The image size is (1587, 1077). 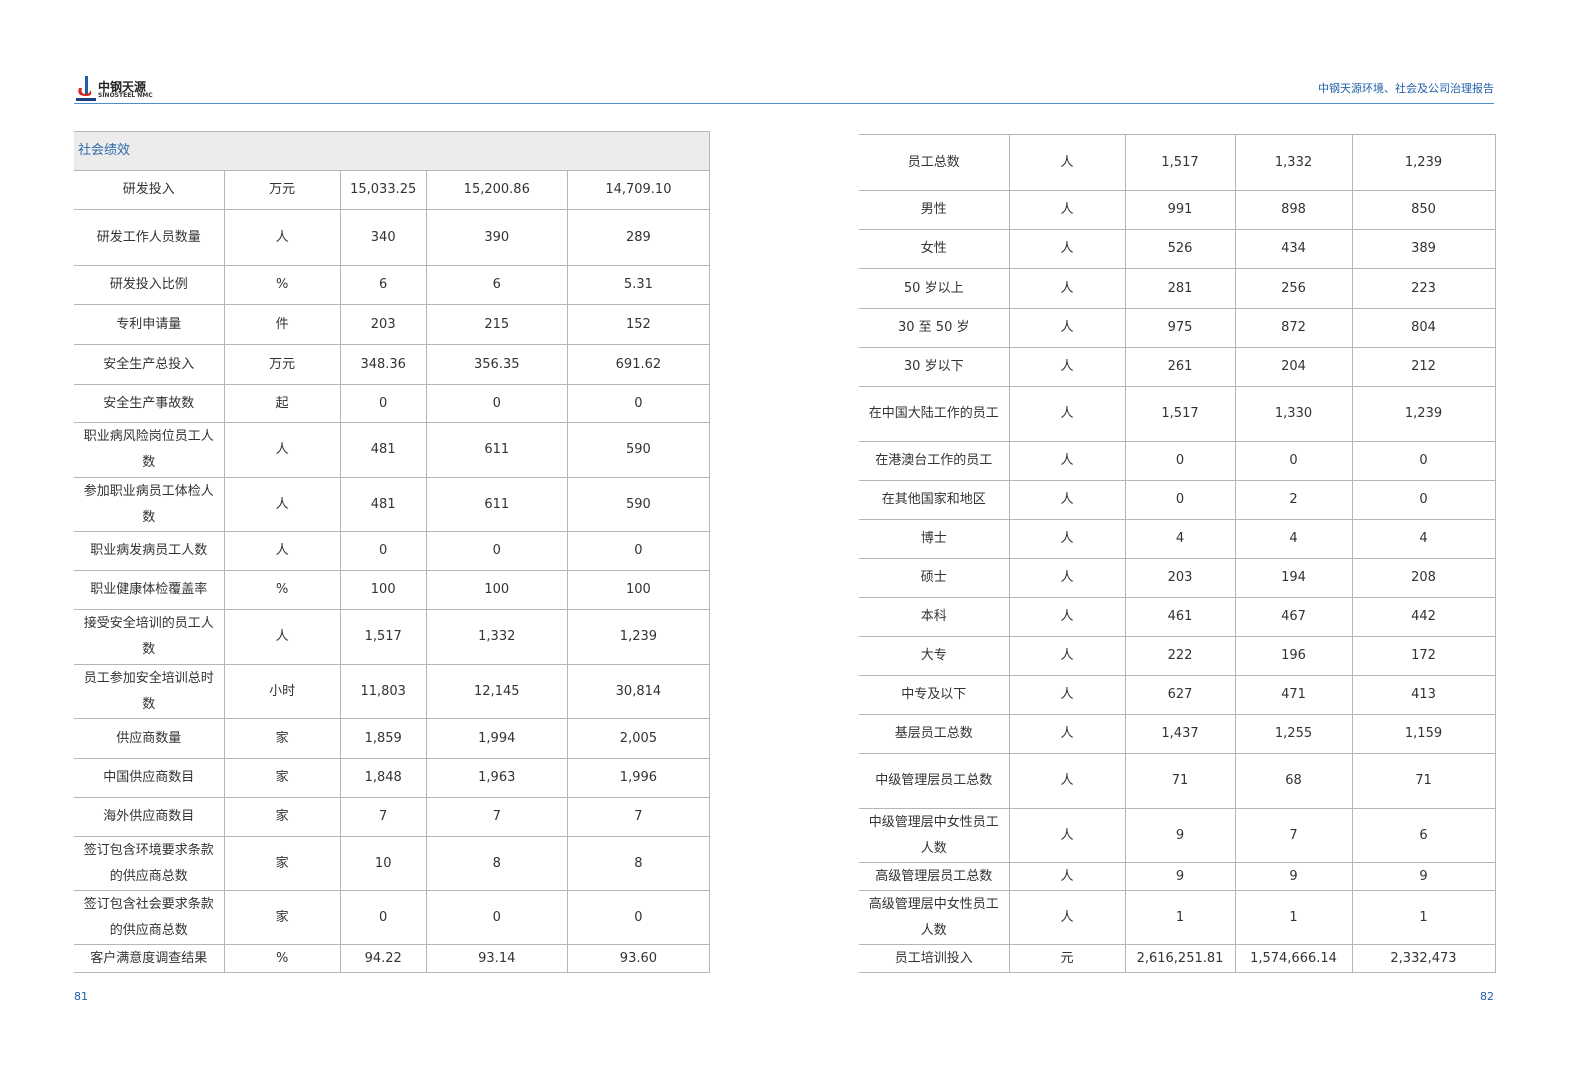 What do you see at coordinates (383, 590) in the screenshot?
I see `value-col-1: 100` at bounding box center [383, 590].